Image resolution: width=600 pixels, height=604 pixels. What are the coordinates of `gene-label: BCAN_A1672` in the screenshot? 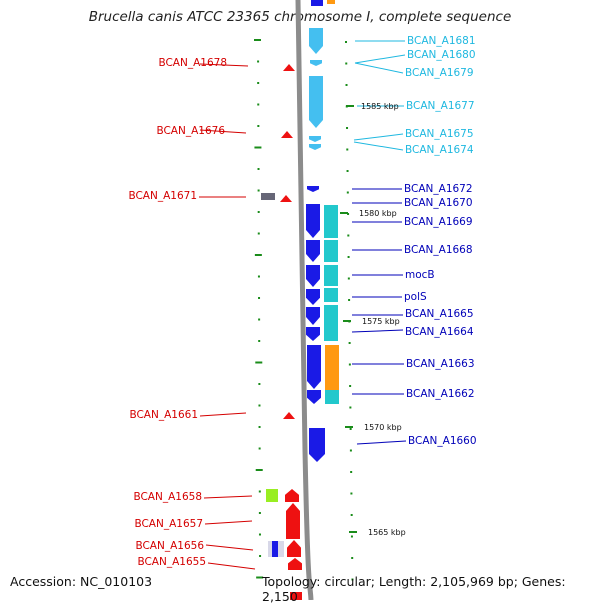 It's located at (438, 189).